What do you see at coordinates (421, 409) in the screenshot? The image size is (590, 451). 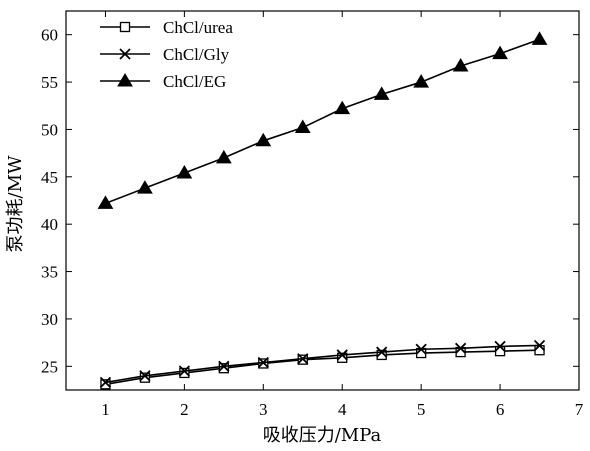 I see `x-tick-label: 5` at bounding box center [421, 409].